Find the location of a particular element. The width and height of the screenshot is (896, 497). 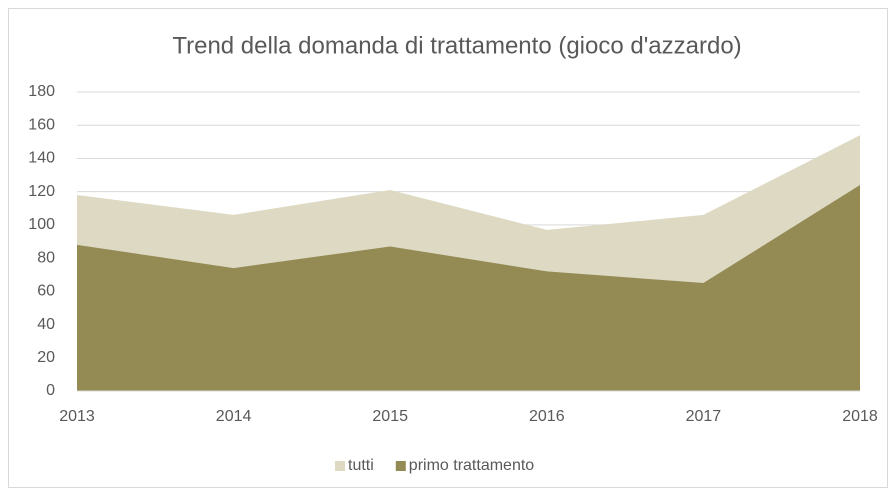

y-tick-label: 100 is located at coordinates (41, 224).